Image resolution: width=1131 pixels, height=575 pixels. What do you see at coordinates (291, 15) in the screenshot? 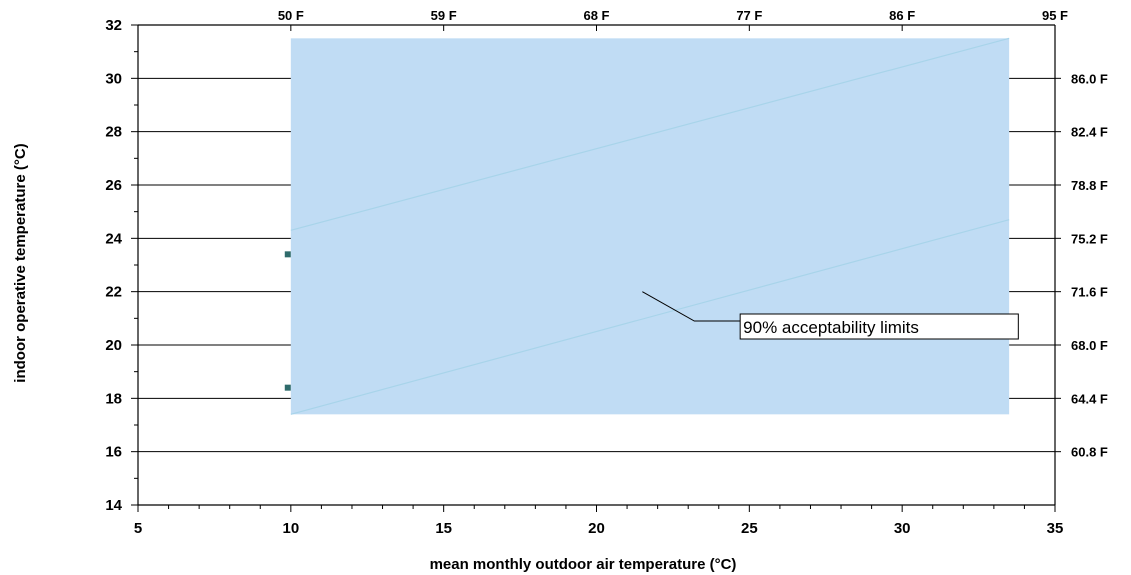
I see `top-tick-label: 50 F` at bounding box center [291, 15].